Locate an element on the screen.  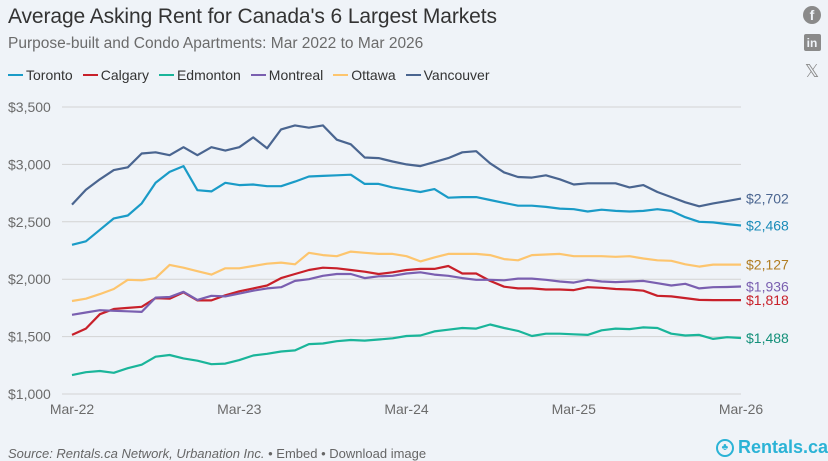
end-label-toronto: $2,468 is located at coordinates (767, 225).